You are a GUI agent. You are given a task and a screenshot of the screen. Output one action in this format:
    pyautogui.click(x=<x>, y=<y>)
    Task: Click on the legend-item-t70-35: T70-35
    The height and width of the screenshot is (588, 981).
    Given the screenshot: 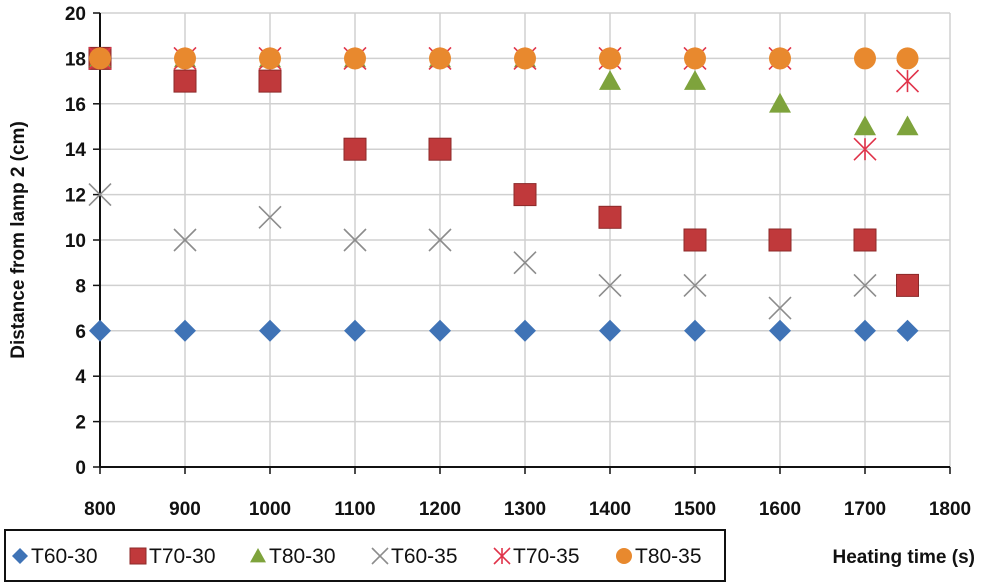 What is the action you would take?
    pyautogui.click(x=536, y=556)
    